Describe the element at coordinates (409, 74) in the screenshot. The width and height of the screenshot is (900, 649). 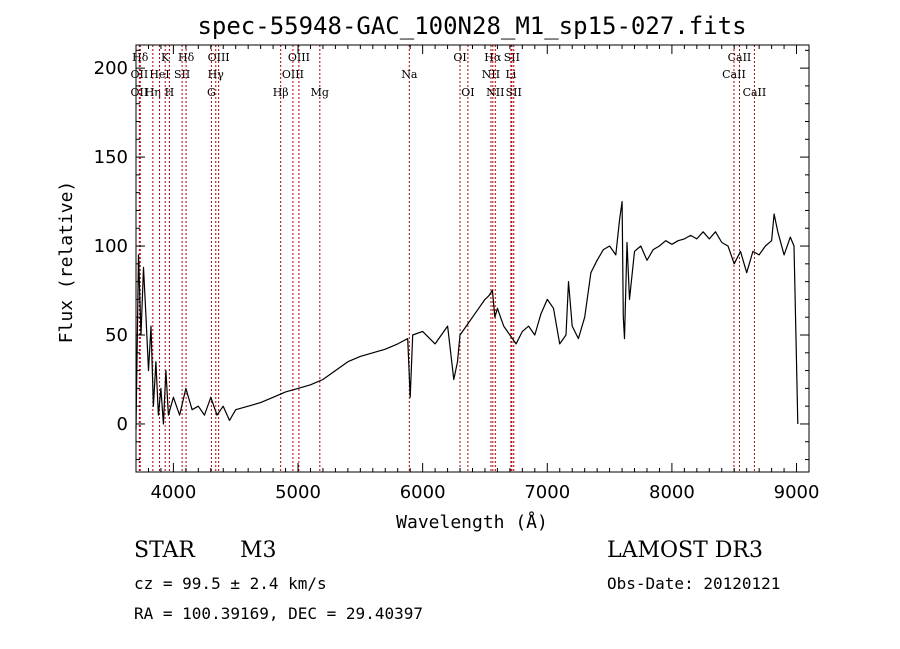
I see `line-label: Na` at that location.